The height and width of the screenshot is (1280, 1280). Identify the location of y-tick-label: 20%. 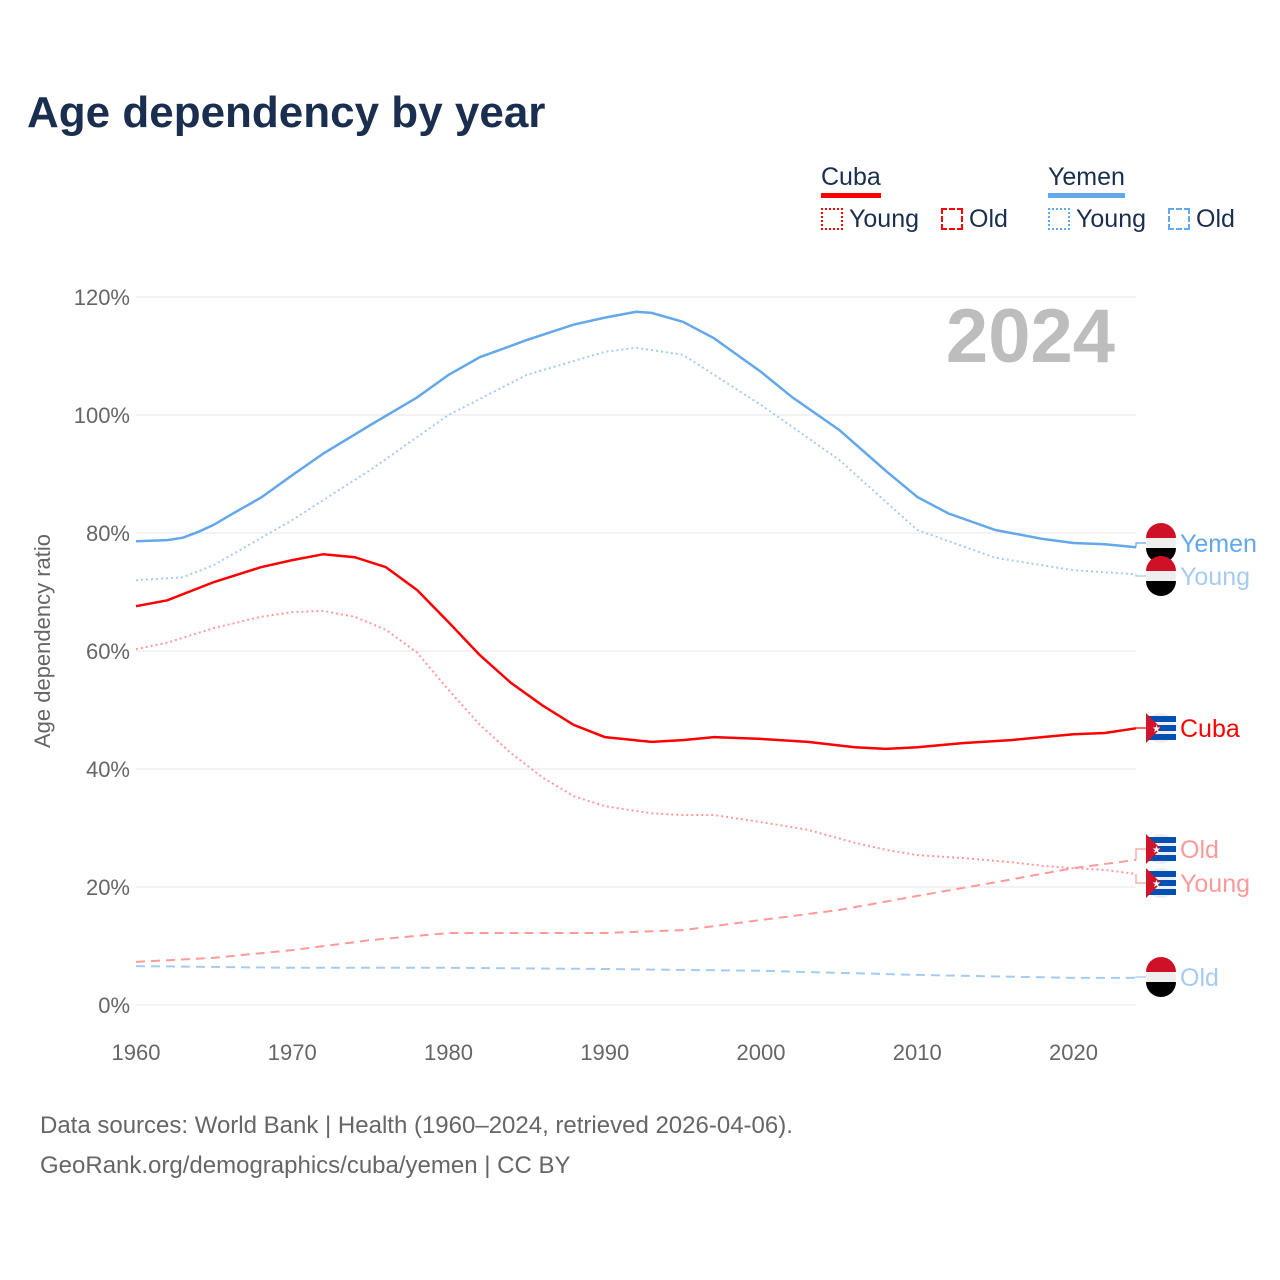
(108, 887).